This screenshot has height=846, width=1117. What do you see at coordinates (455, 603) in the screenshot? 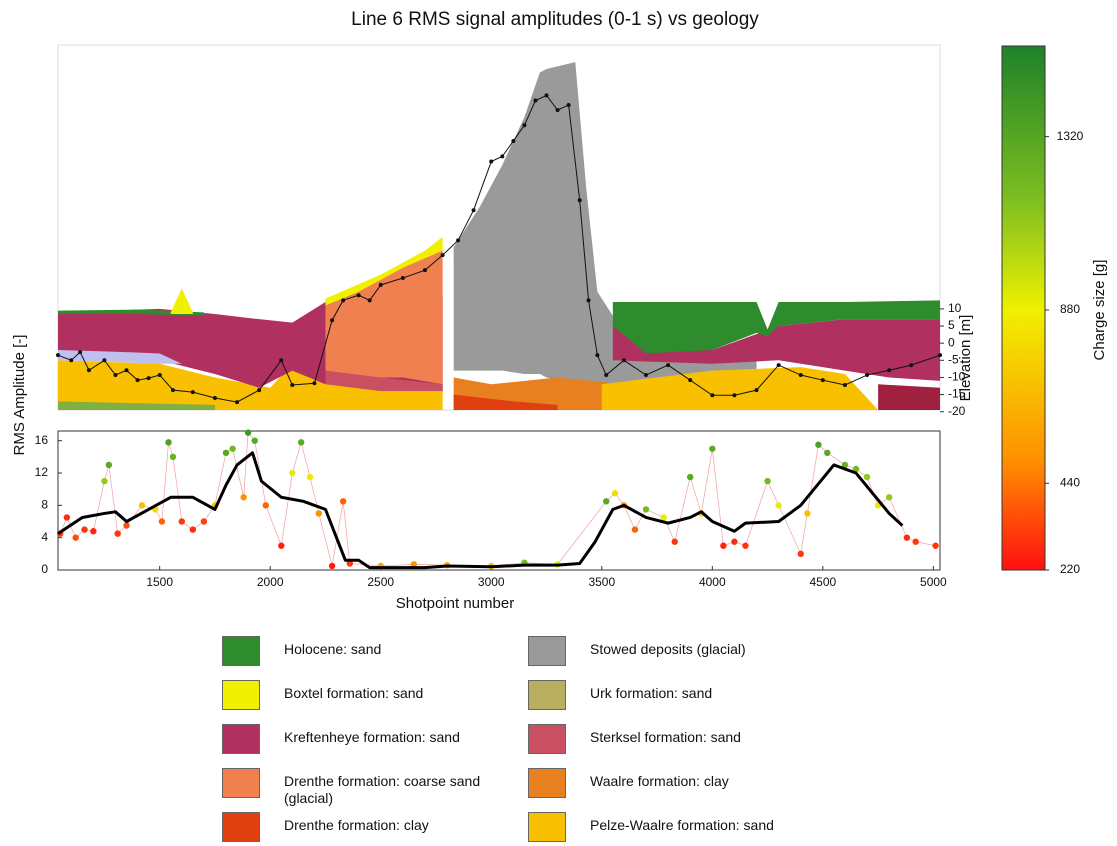
I see `x-axis-label: Shotpoint number` at bounding box center [455, 603].